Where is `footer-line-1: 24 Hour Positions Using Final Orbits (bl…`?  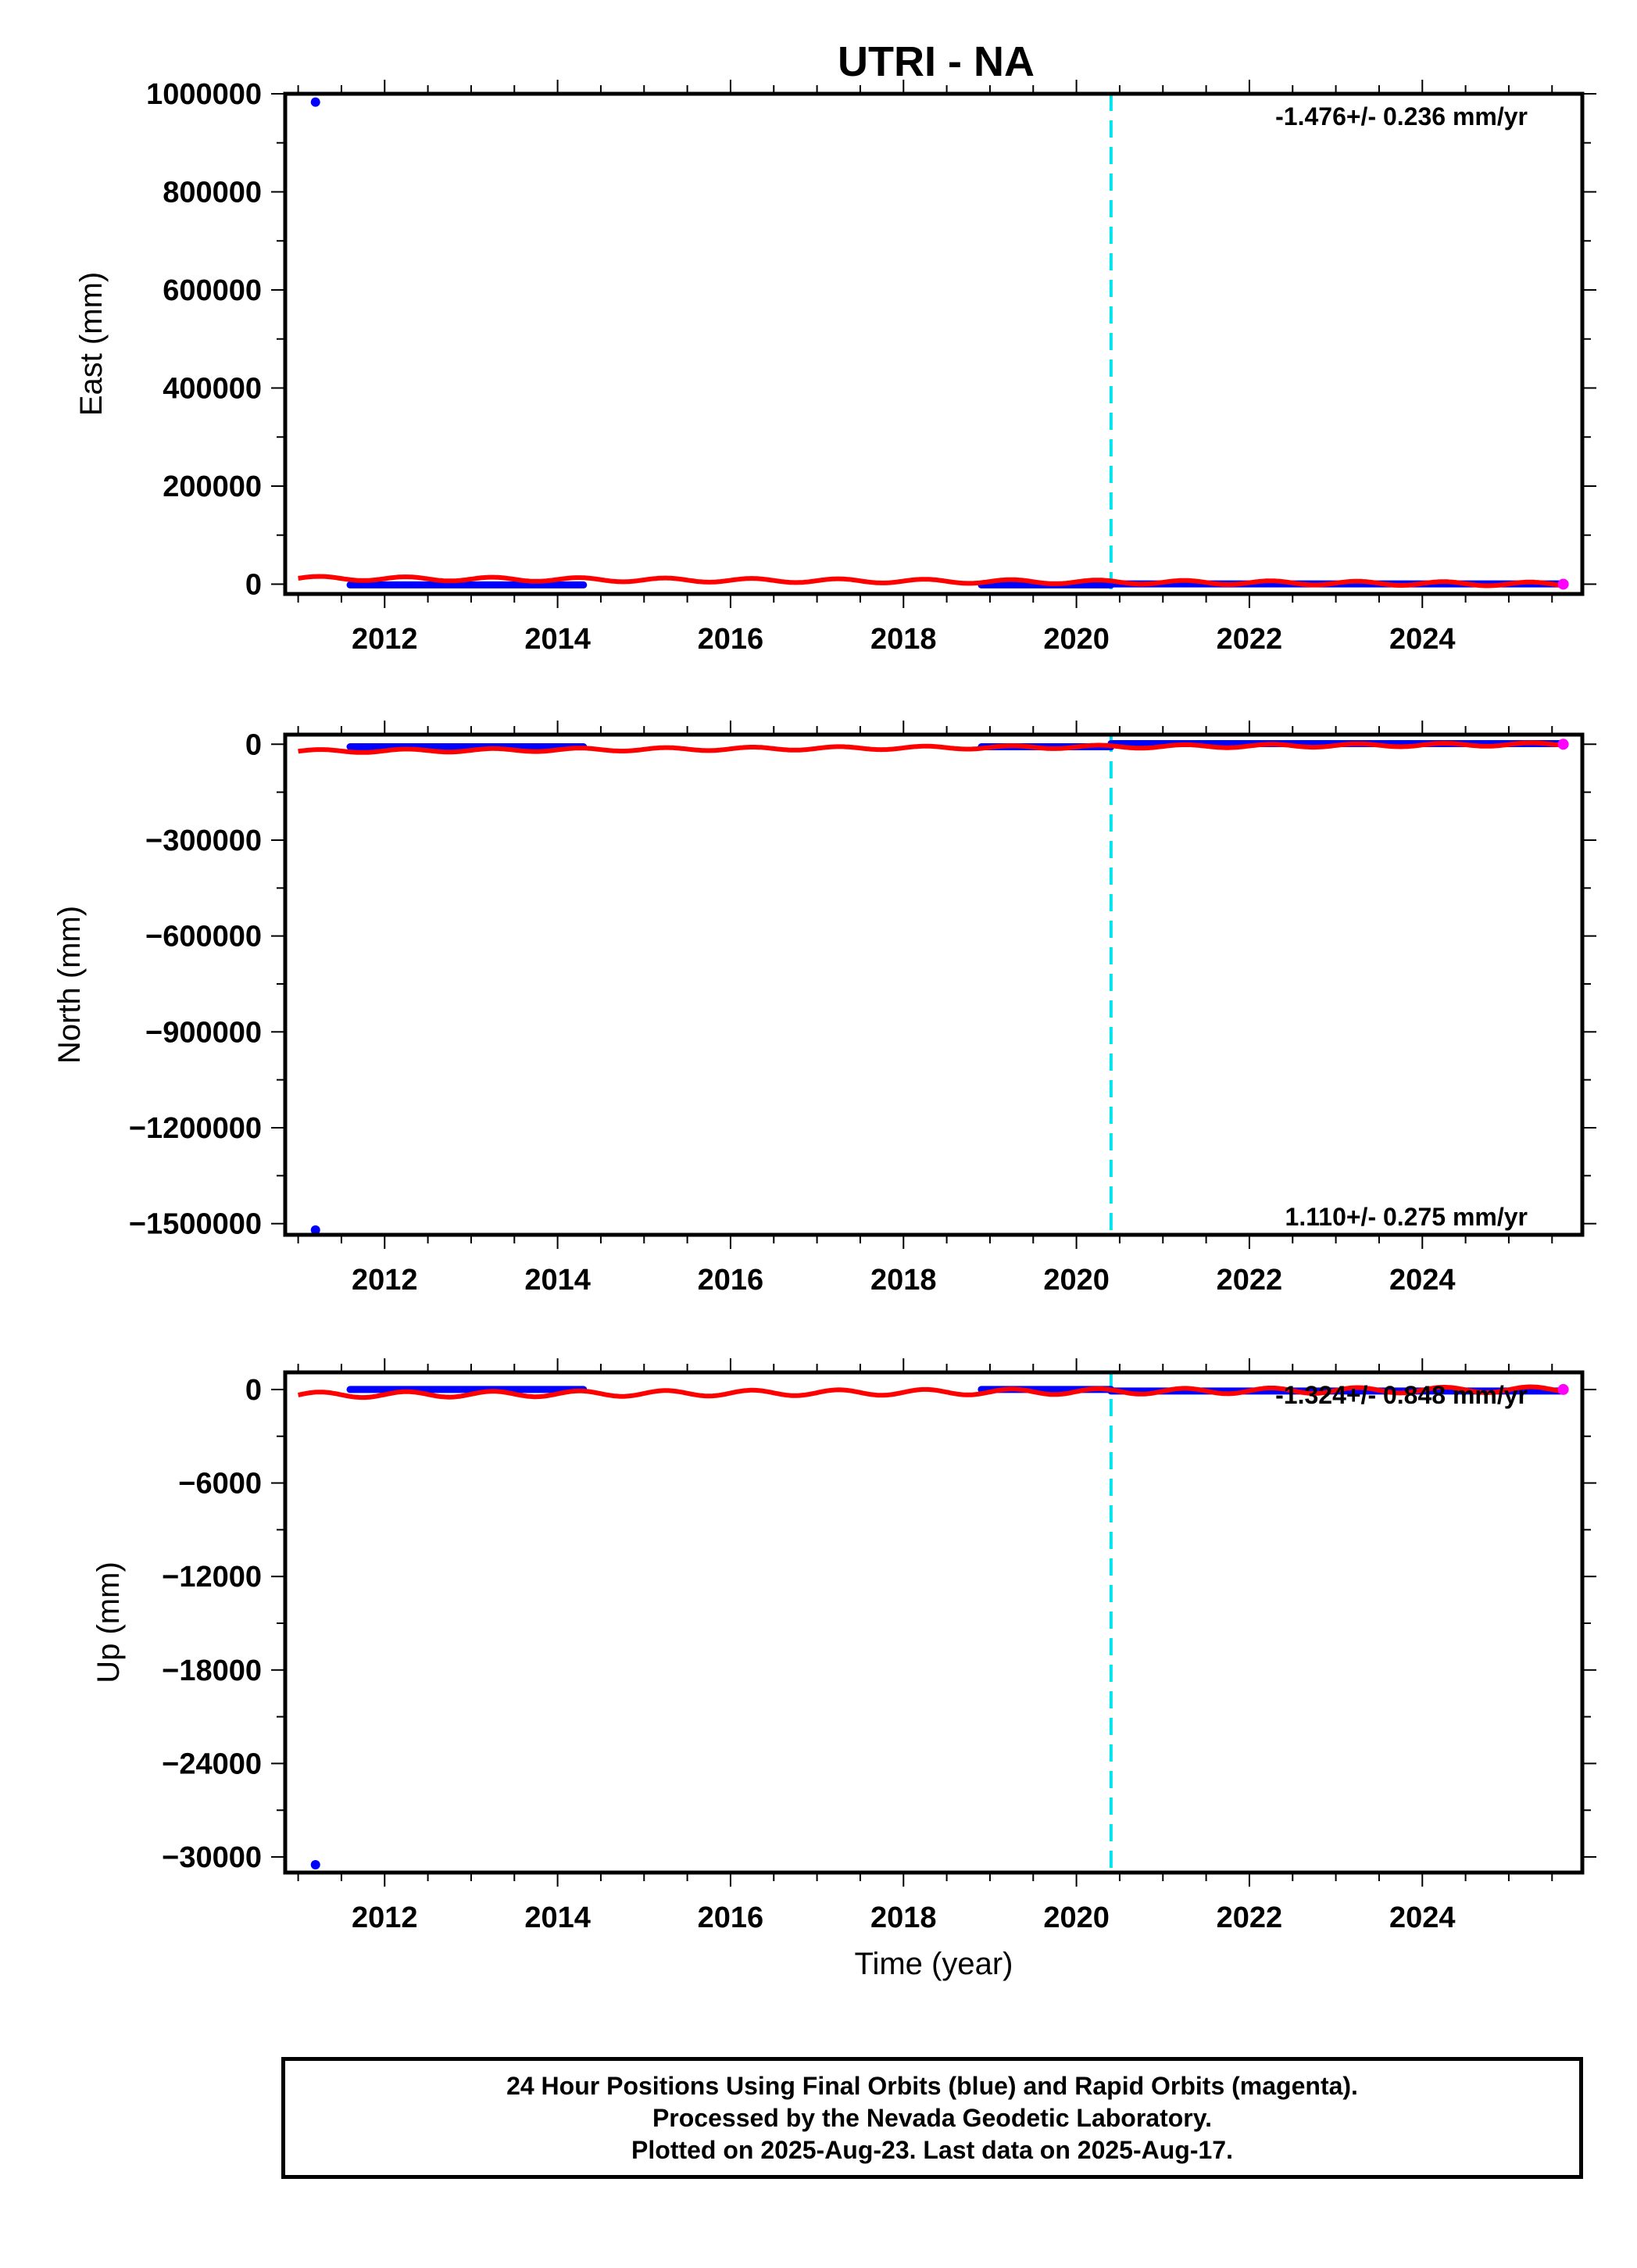
footer-line-1: 24 Hour Positions Using Final Orbits (bl… is located at coordinates (932, 2085).